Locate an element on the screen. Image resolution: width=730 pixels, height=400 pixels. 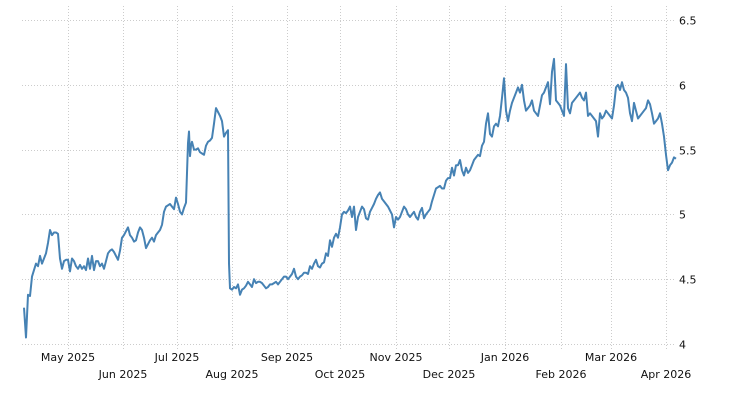
x-tick-label: Jul 2025 is located at coordinates (177, 357).